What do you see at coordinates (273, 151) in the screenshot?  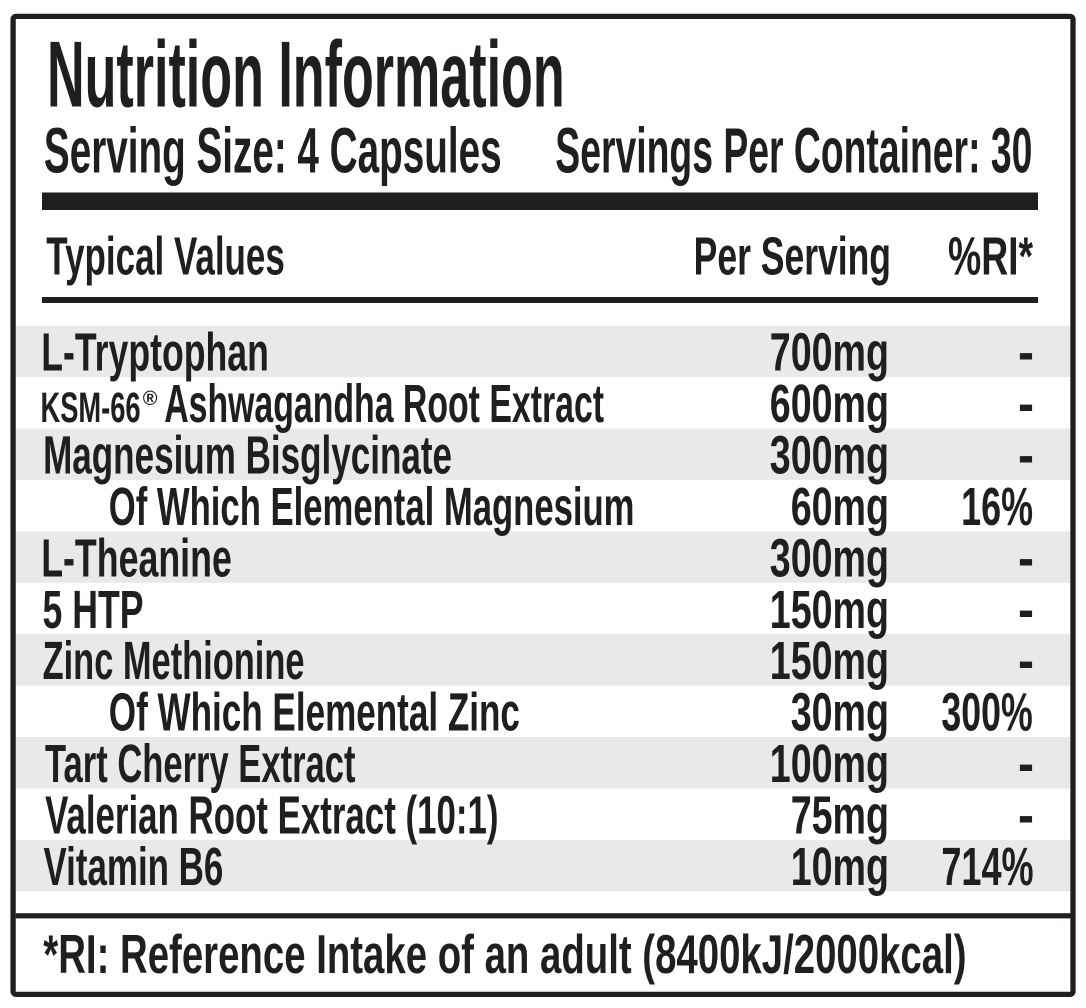 I see `svg-text: Serving Size: 4 Capsules` at bounding box center [273, 151].